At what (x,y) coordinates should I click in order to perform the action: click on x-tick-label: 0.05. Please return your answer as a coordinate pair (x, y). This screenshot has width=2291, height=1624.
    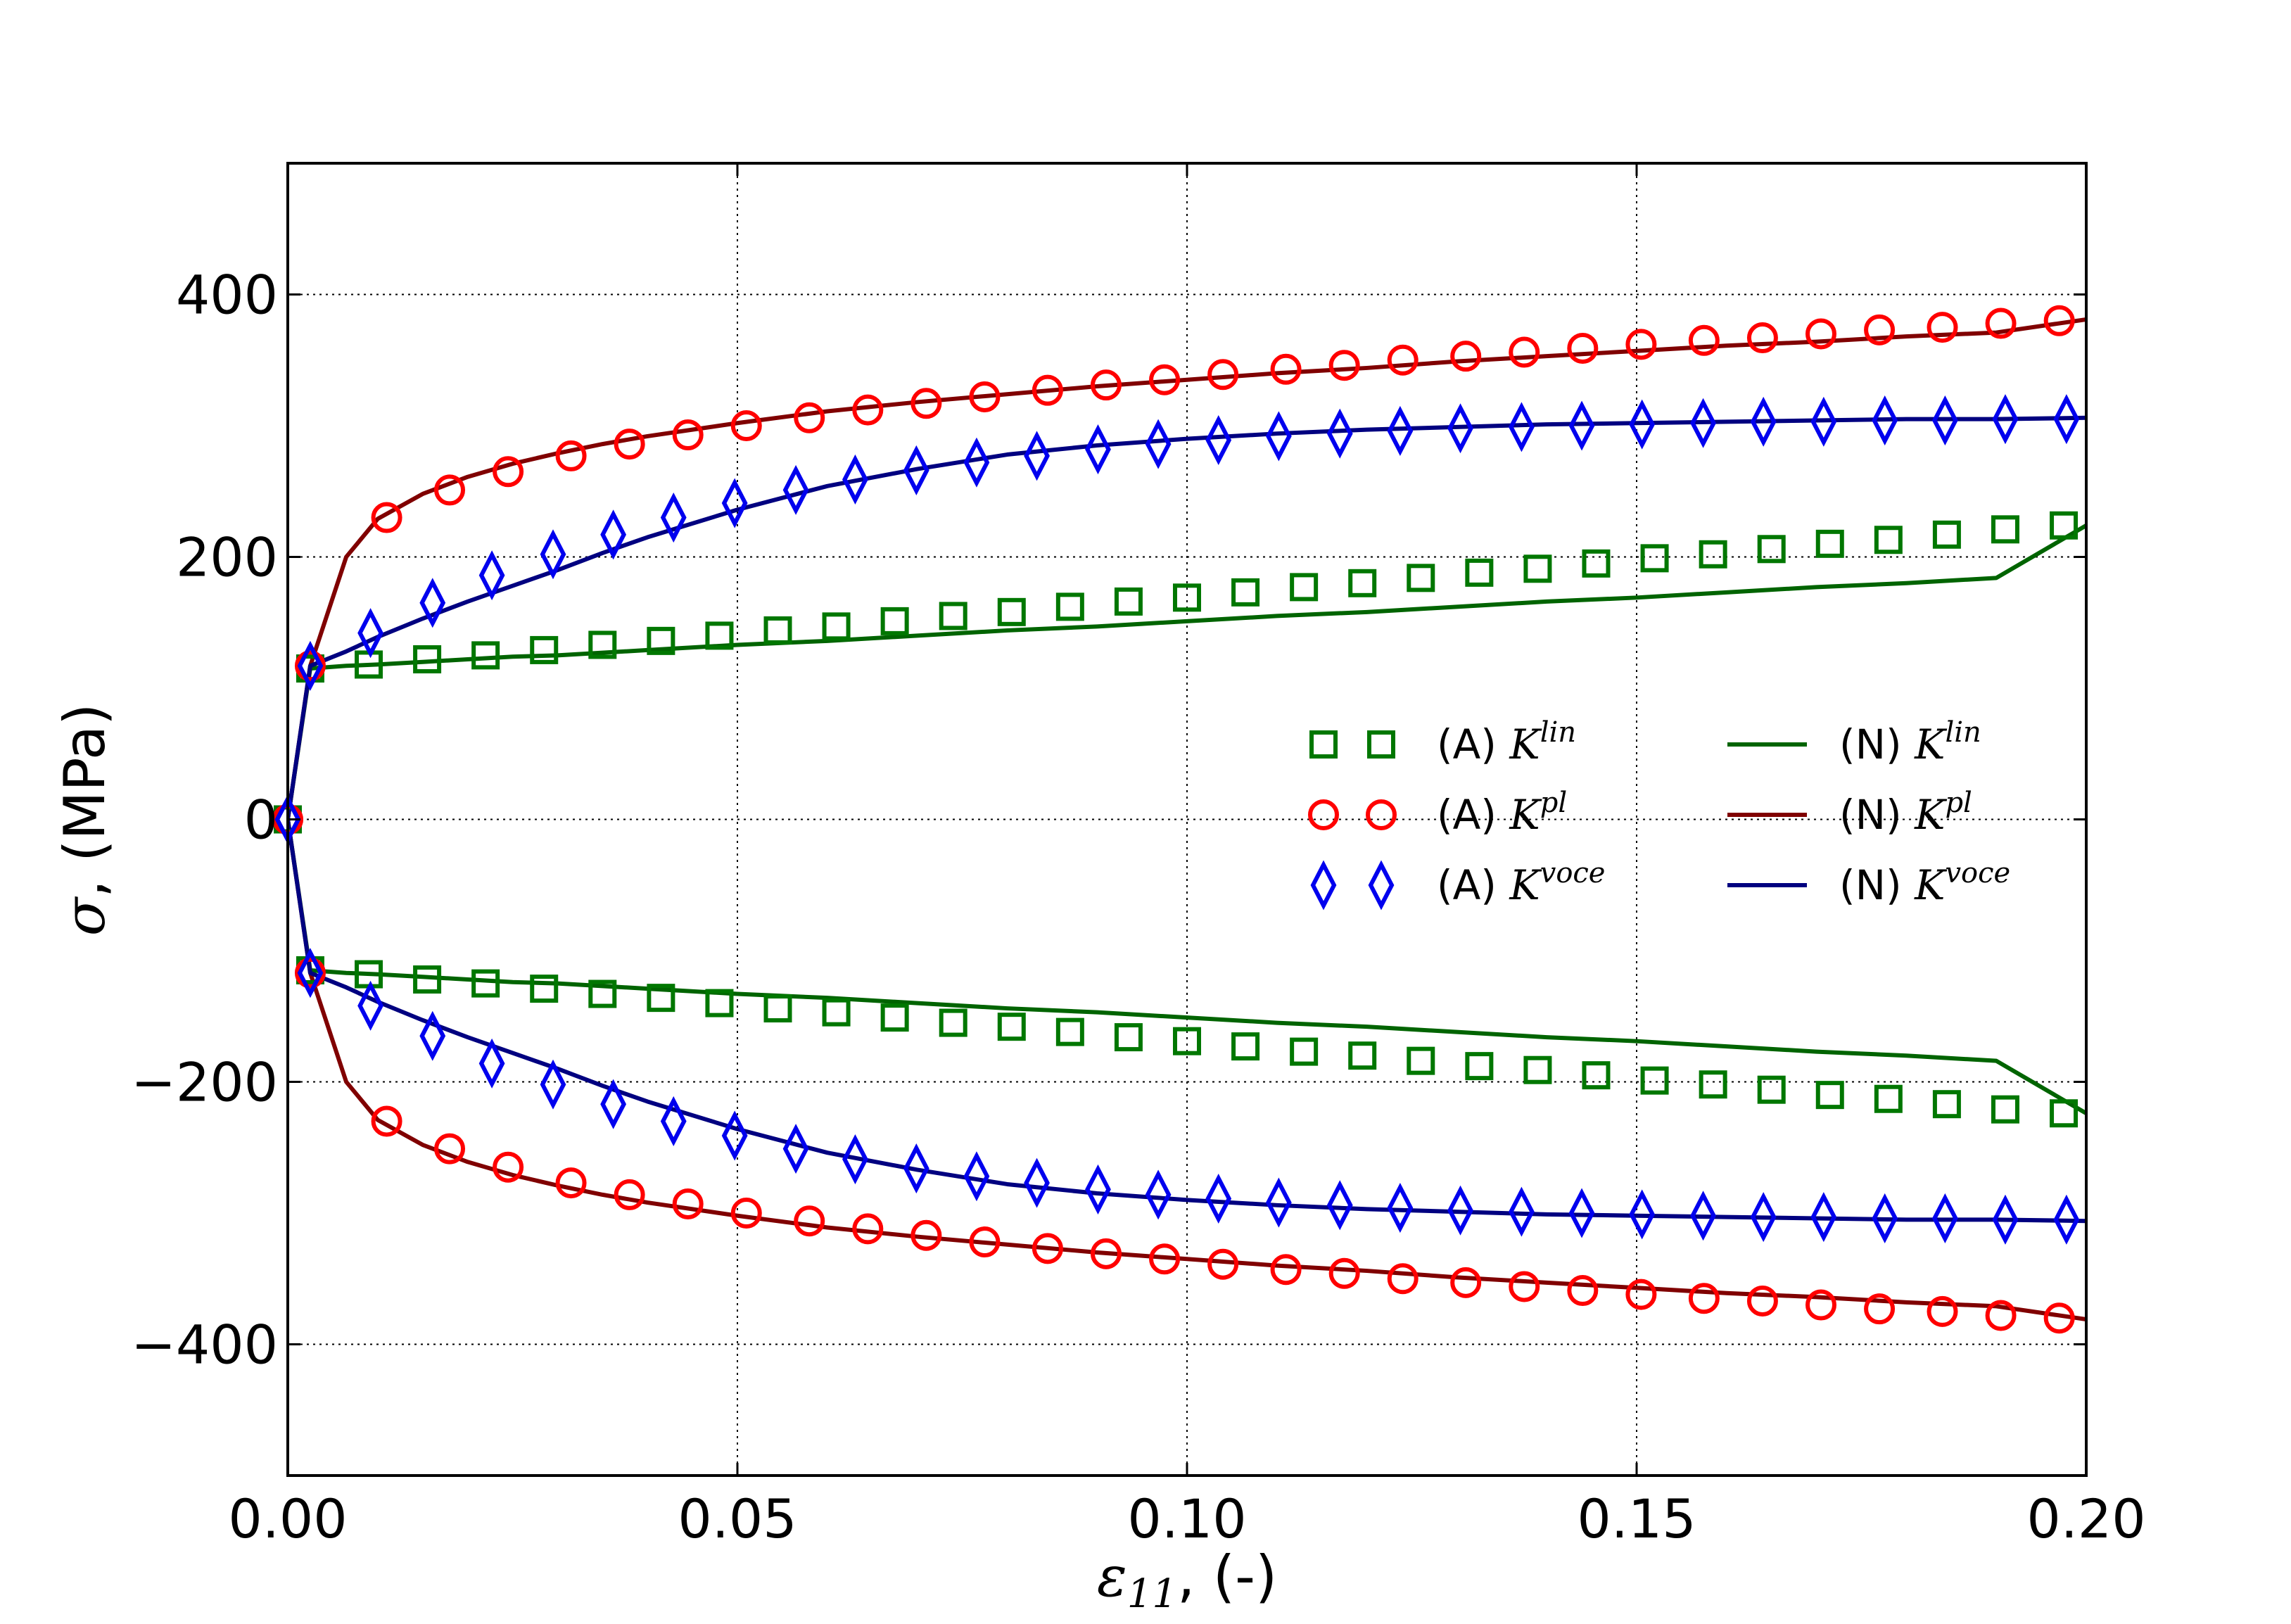
    Looking at the image, I should click on (737, 1518).